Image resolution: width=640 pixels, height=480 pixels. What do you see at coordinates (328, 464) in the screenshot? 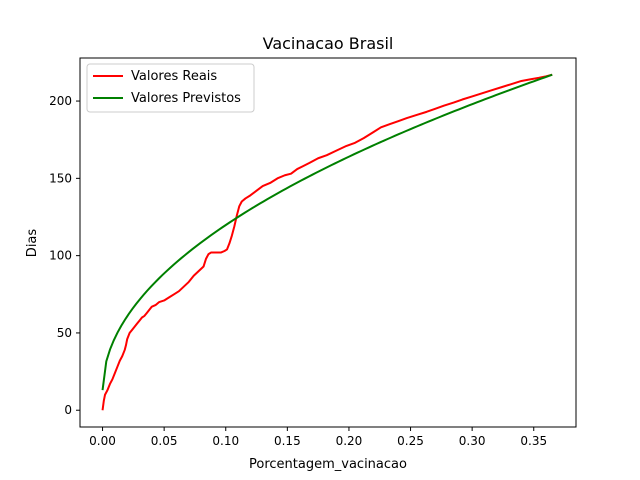
I see `x-axis-label: Porcentagem_vacinacao` at bounding box center [328, 464].